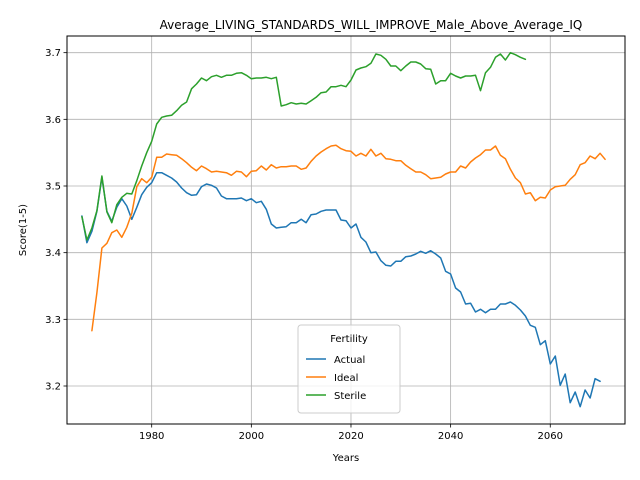 The image size is (640, 480). What do you see at coordinates (251, 436) in the screenshot?
I see `x-tick-label: 2000` at bounding box center [251, 436].